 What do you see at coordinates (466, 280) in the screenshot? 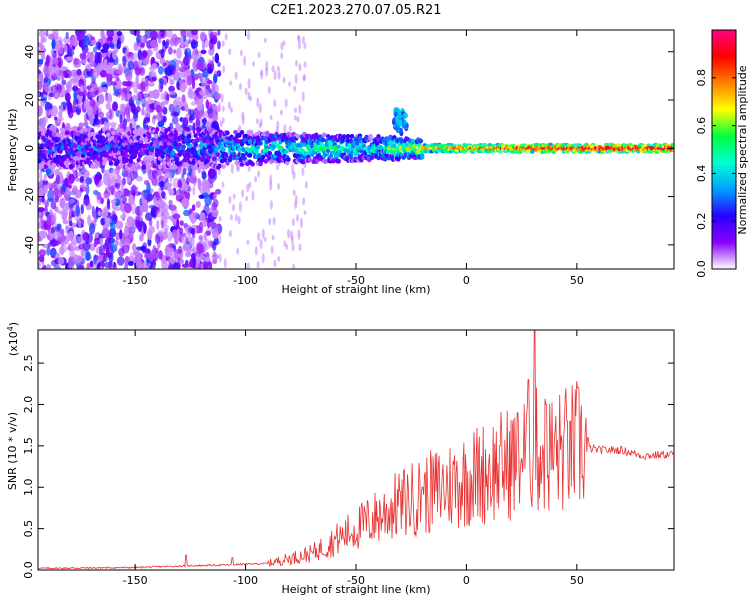
I see `x-tick-label: 0` at bounding box center [466, 280].